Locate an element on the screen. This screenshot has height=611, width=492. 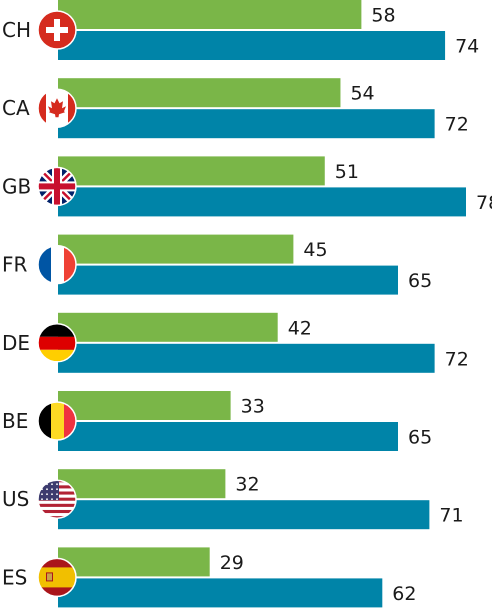
green-bar-ch is located at coordinates (210, 14).